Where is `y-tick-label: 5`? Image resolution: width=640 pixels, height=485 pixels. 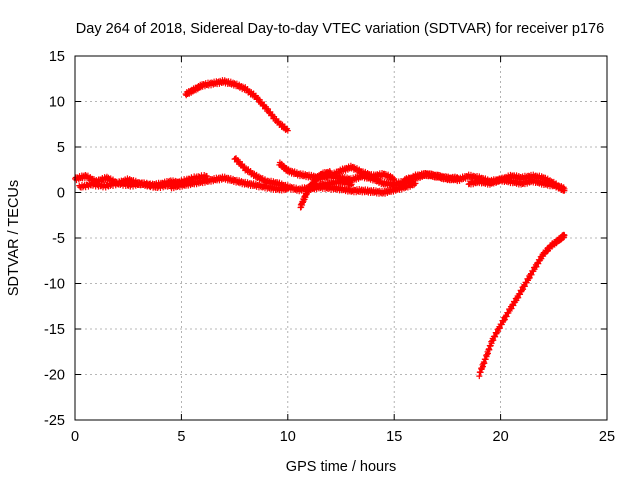 y-tick-label: 5 is located at coordinates (61, 148).